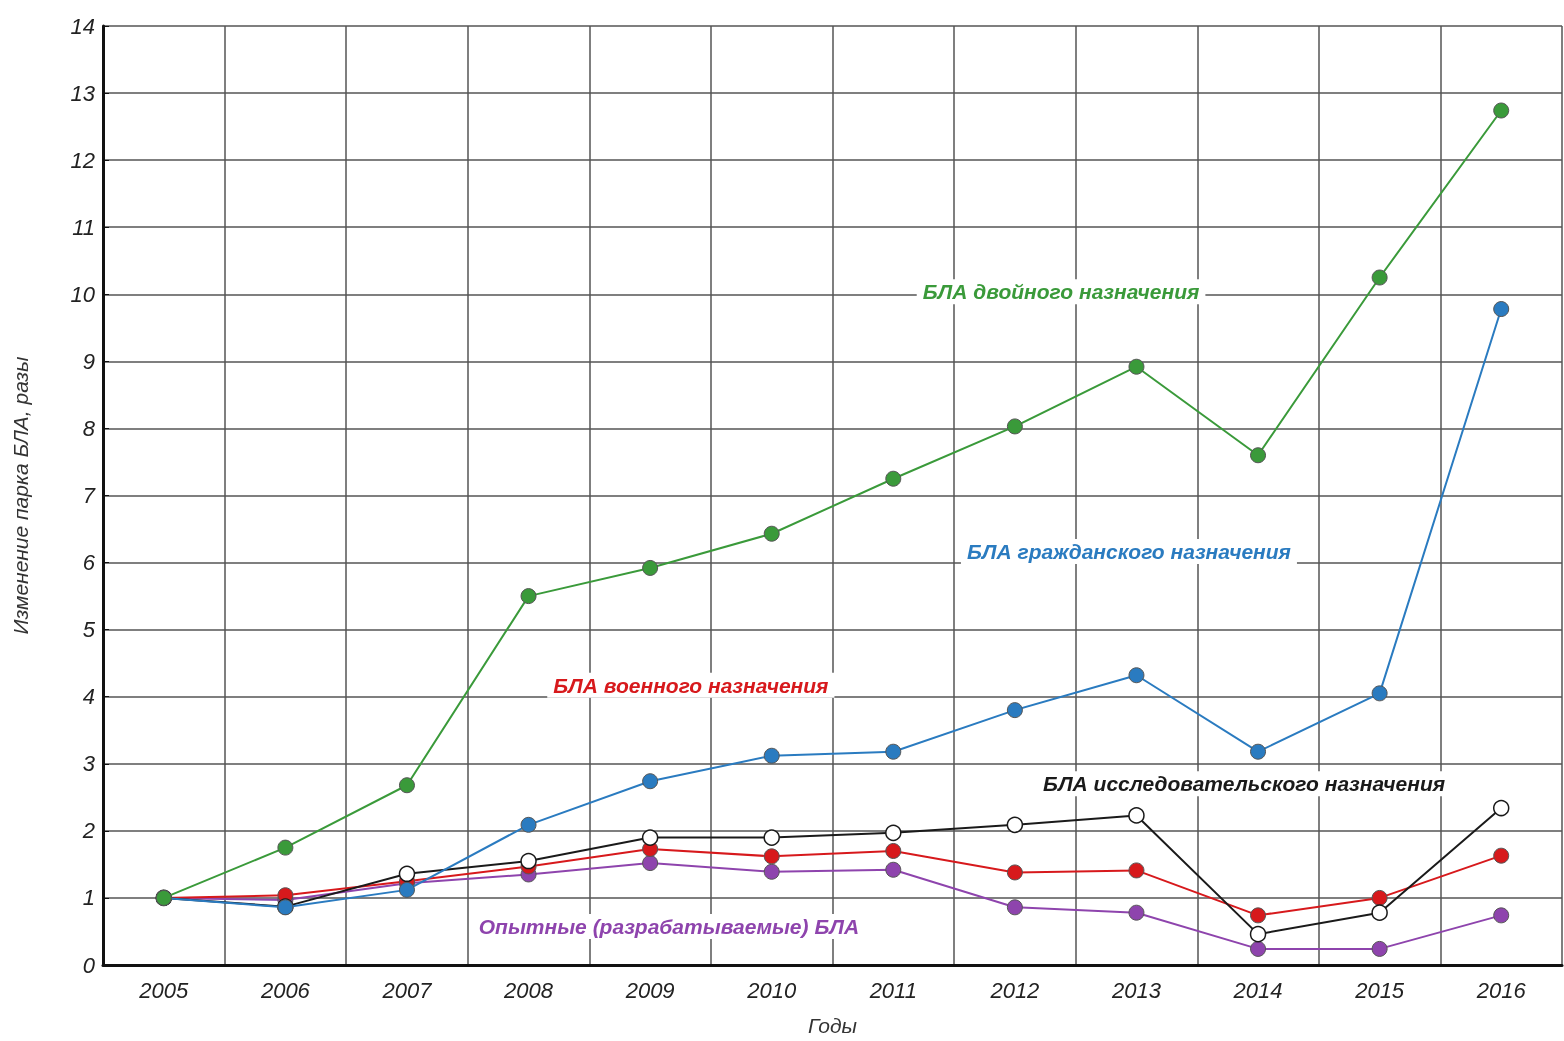 Image resolution: width=1564 pixels, height=1041 pixels. Describe the element at coordinates (88, 697) in the screenshot. I see `y-tick-label: 4` at that location.